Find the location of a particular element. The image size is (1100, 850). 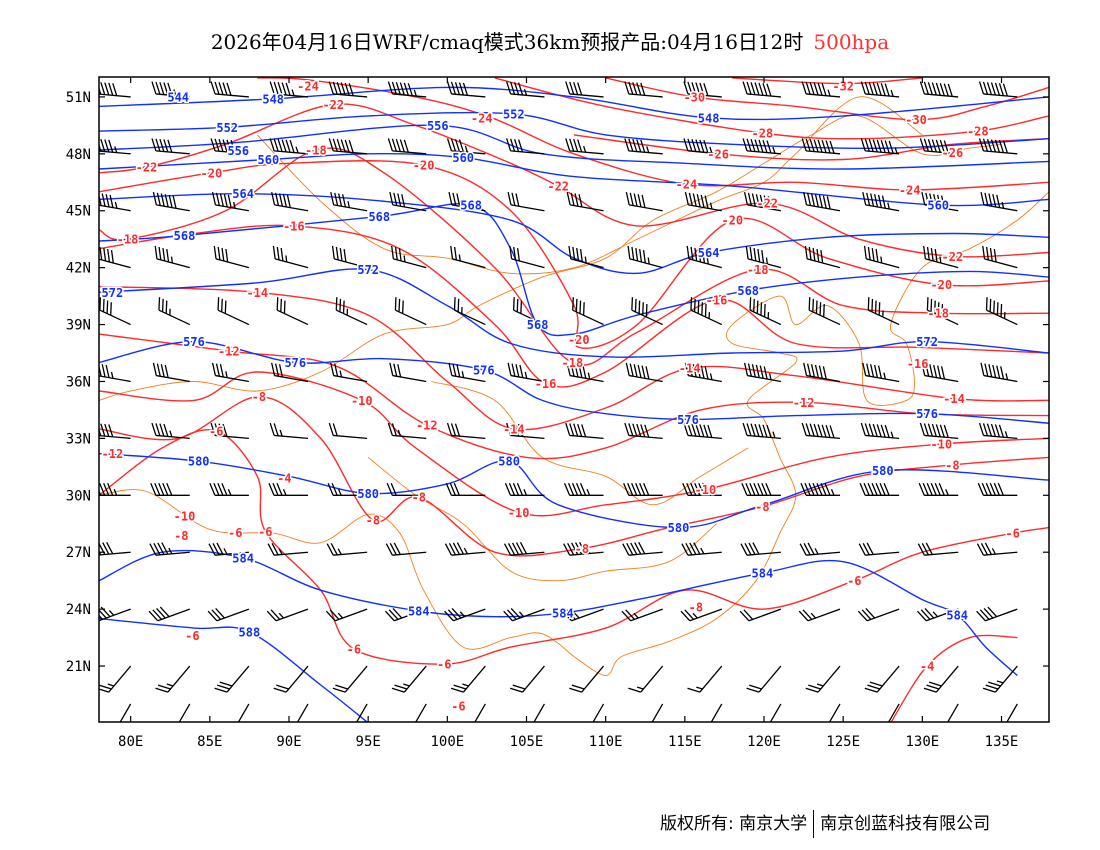

temperature-label: -6 is located at coordinates (444, 665).